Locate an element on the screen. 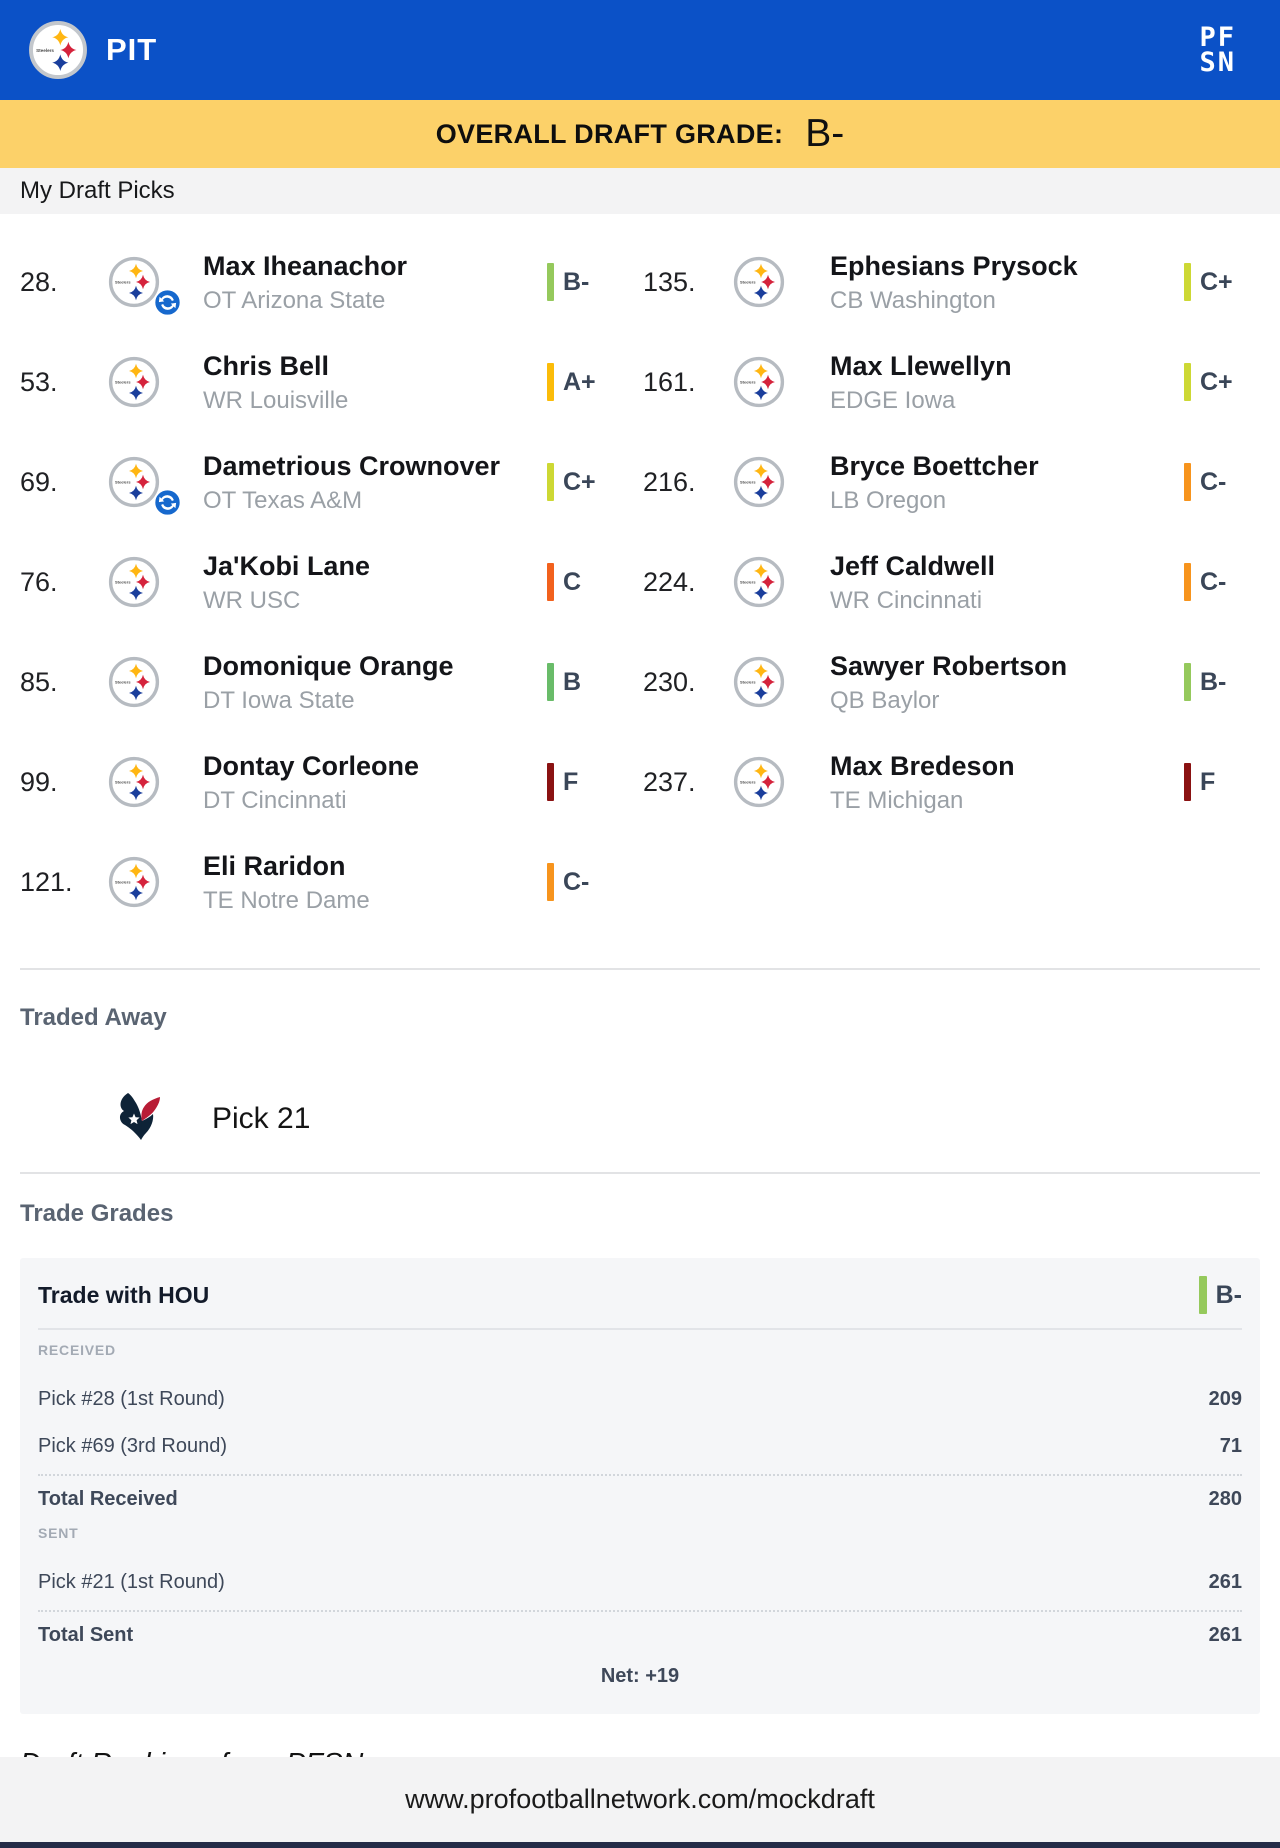  total-sent-label: Total Sent is located at coordinates (86, 1635).